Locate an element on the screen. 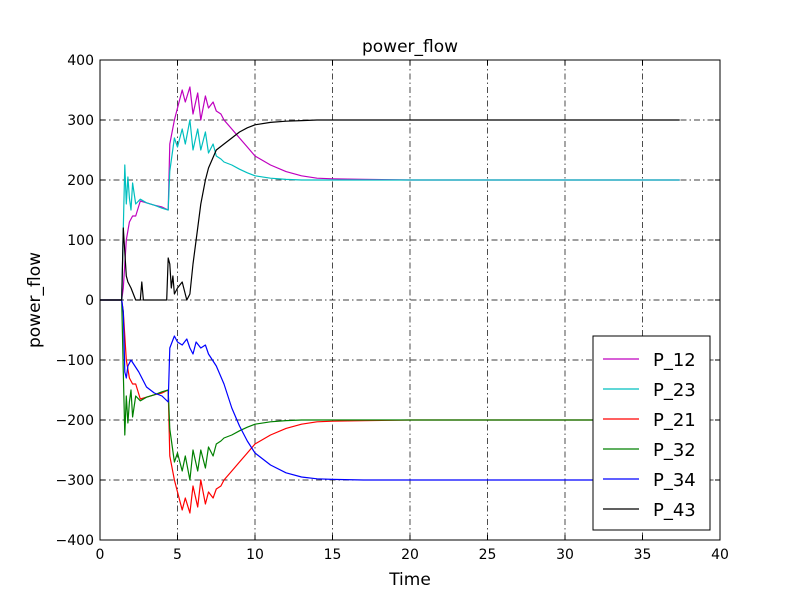  legend: P_12 P_23 P_21 P_32 P_34 P_43 is located at coordinates (651, 433).